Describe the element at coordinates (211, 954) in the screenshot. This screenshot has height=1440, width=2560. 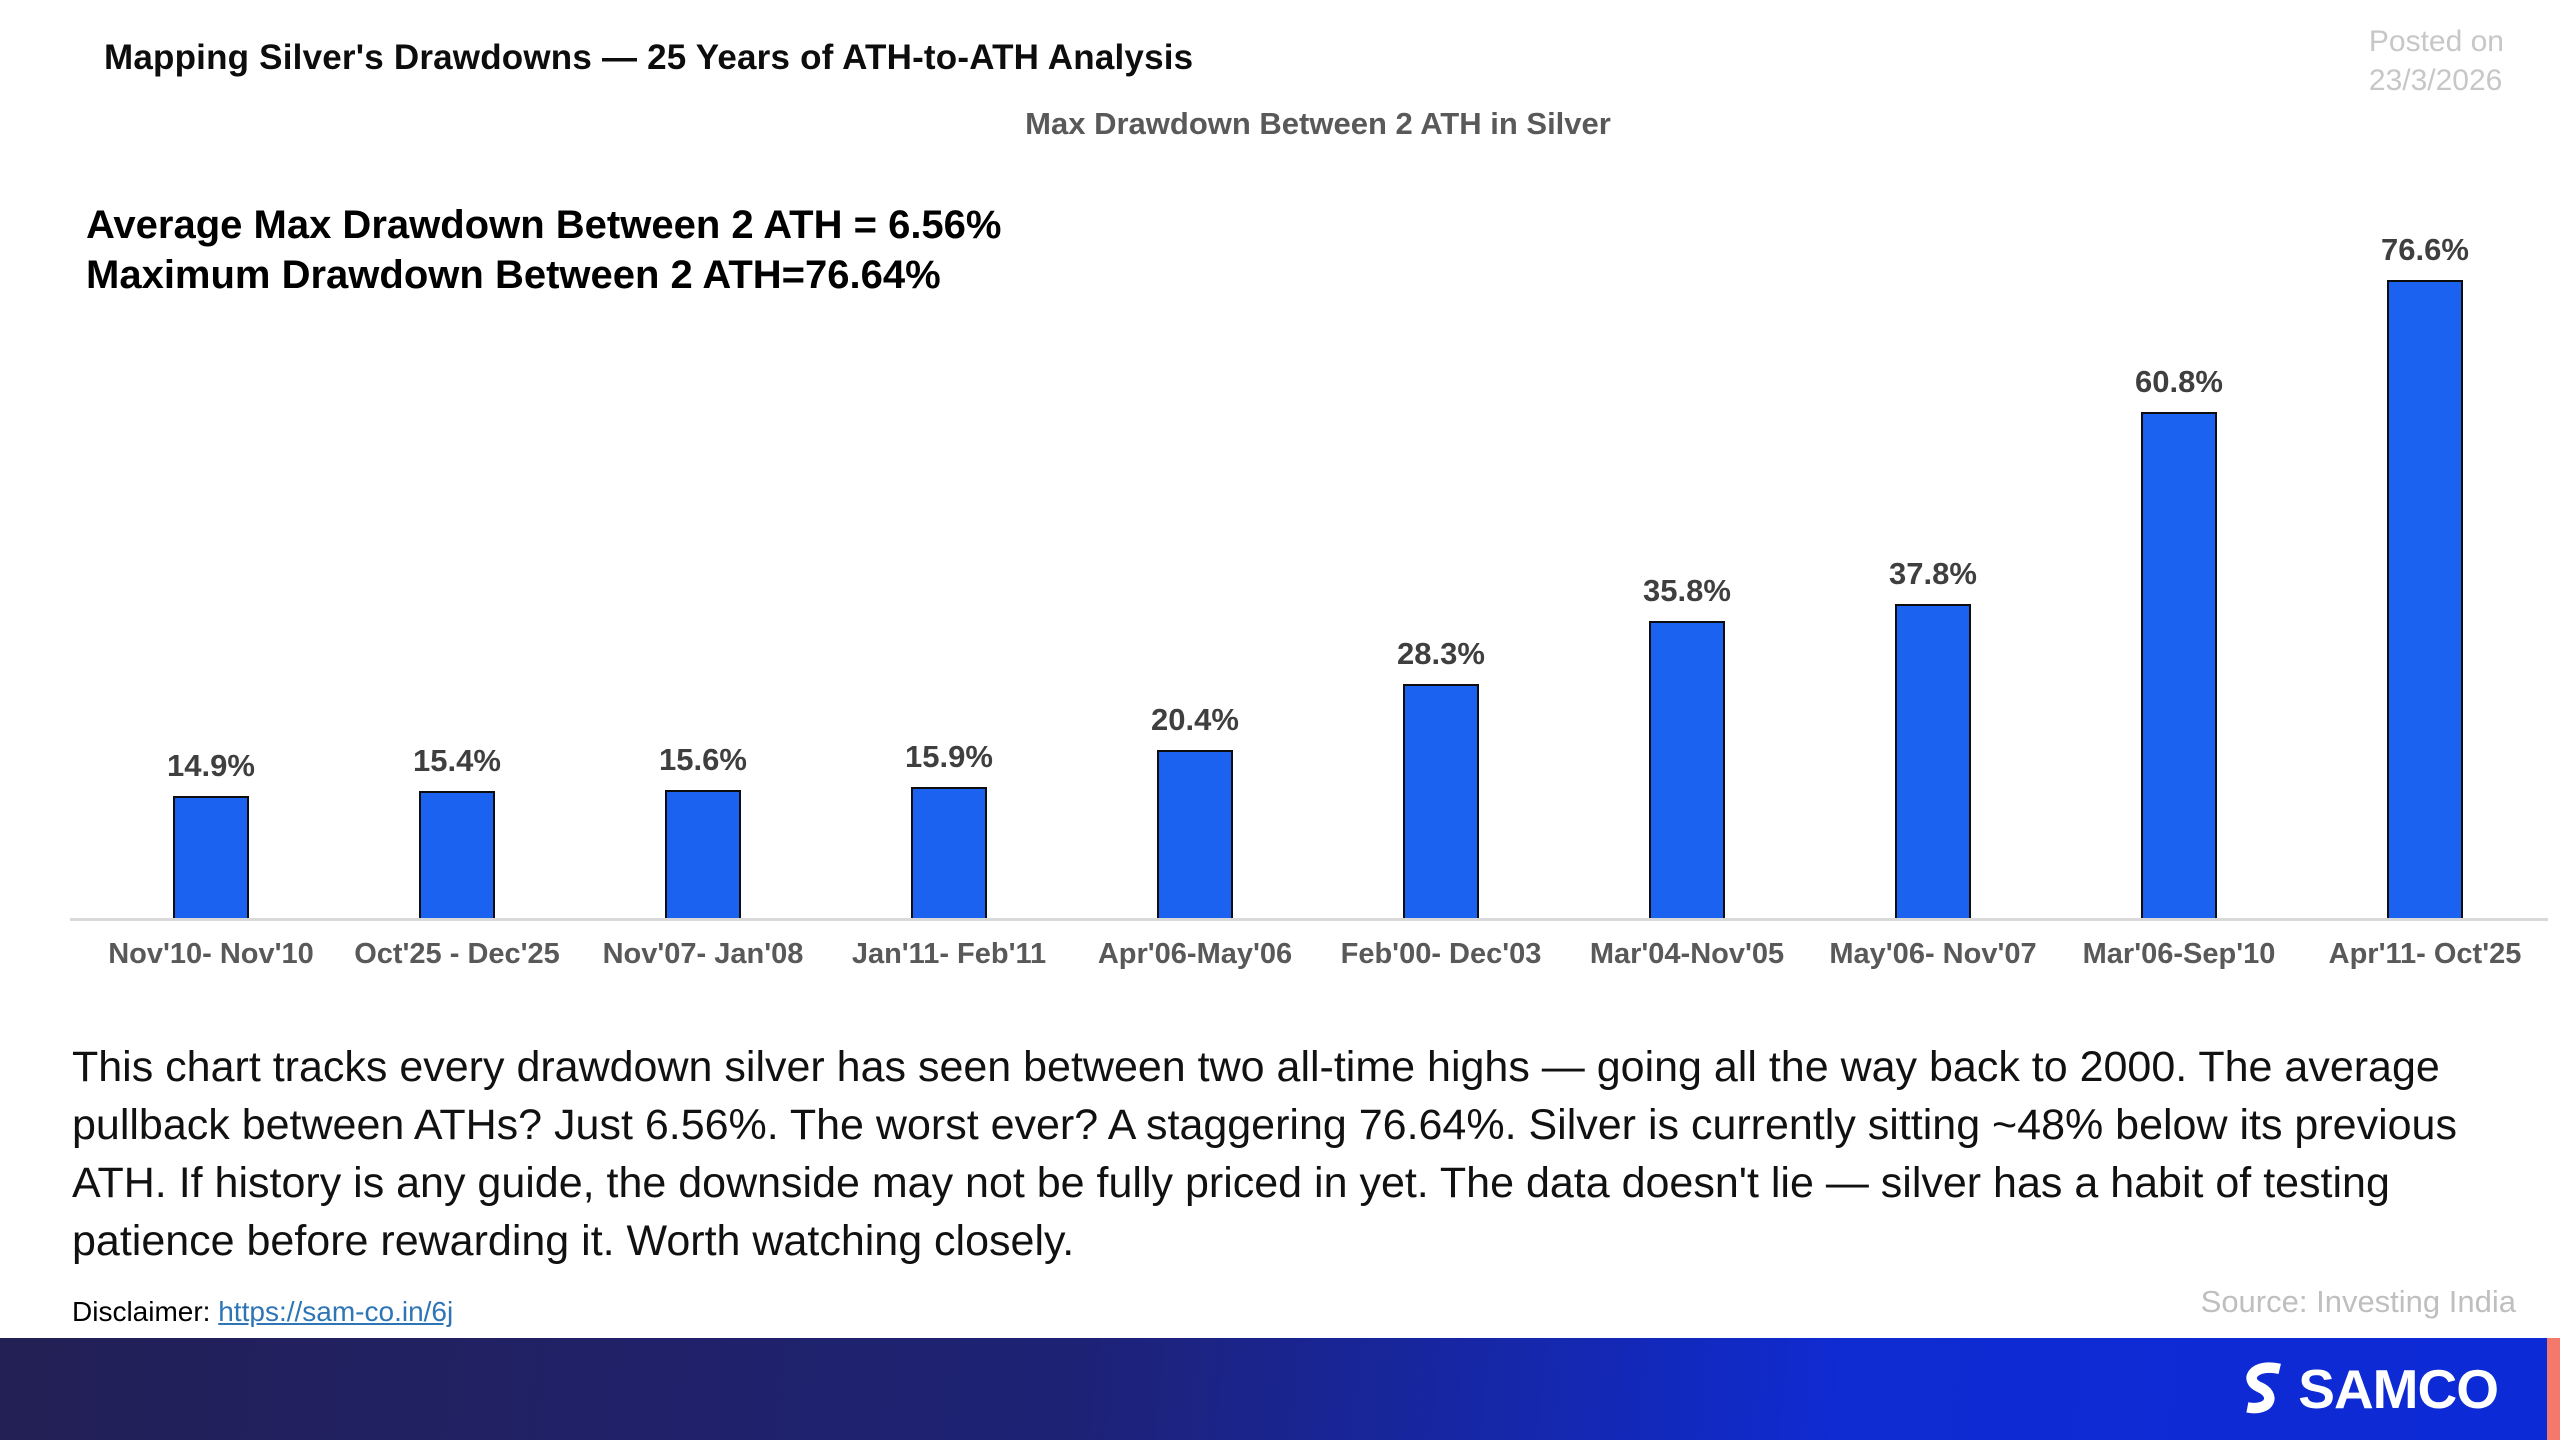
I see `x-axis-label: Nov'10- Nov'10` at that location.